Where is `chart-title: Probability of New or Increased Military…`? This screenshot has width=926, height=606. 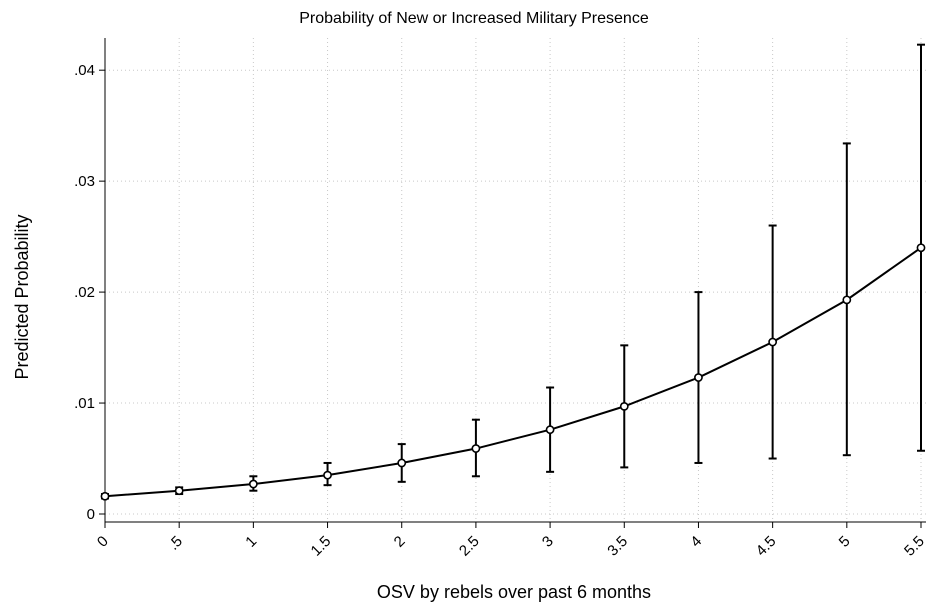
chart-title: Probability of New or Increased Military… is located at coordinates (474, 18).